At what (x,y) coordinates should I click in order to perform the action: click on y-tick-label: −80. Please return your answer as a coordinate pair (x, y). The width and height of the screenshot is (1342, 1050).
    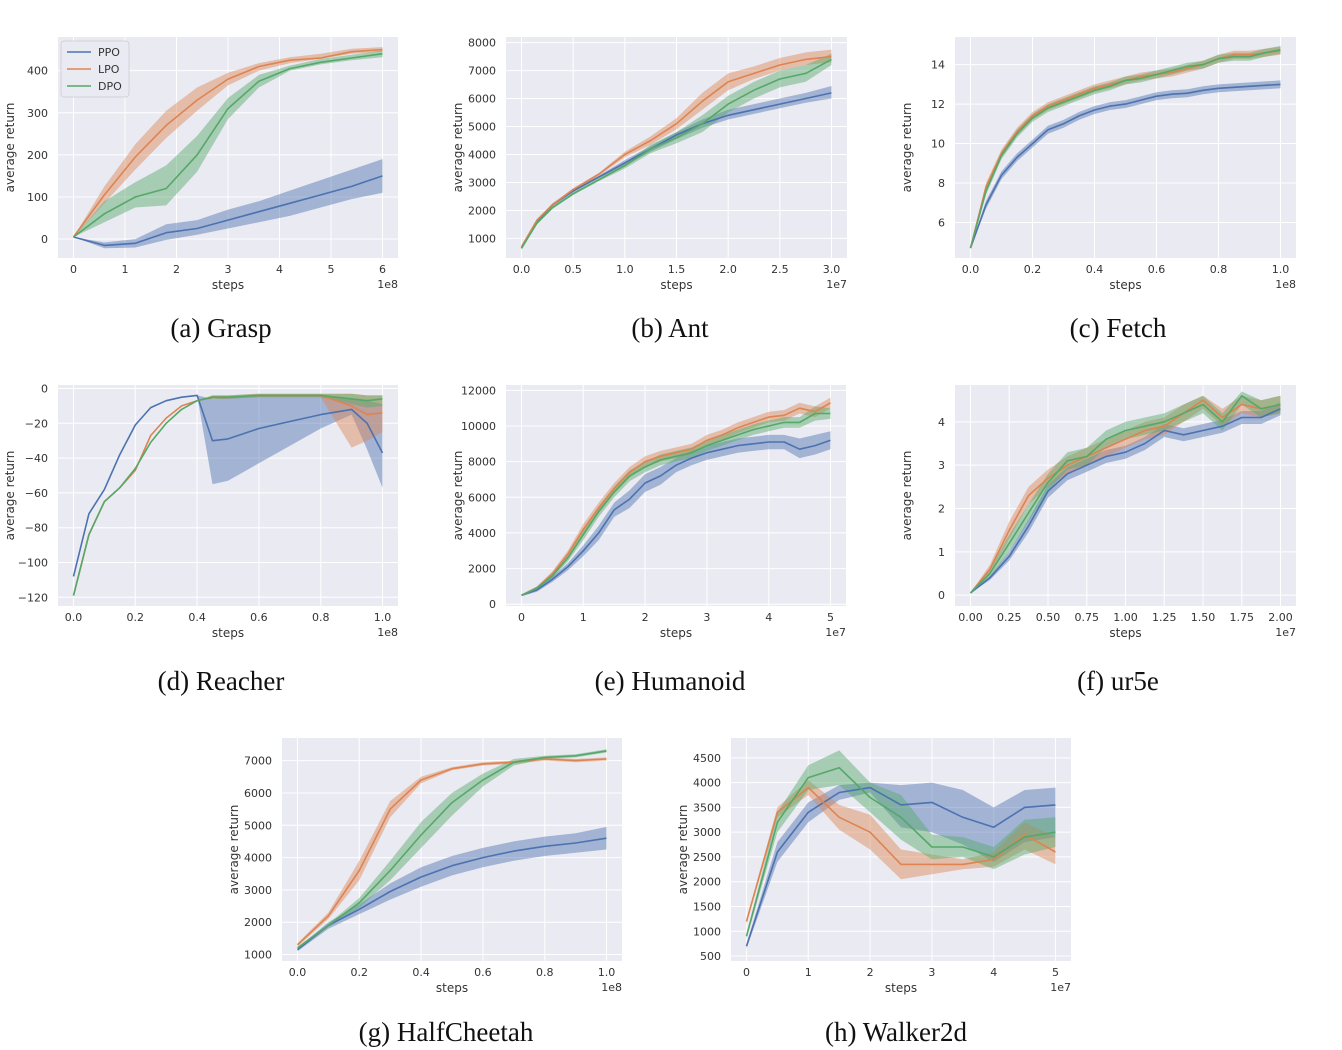
    Looking at the image, I should click on (36, 528).